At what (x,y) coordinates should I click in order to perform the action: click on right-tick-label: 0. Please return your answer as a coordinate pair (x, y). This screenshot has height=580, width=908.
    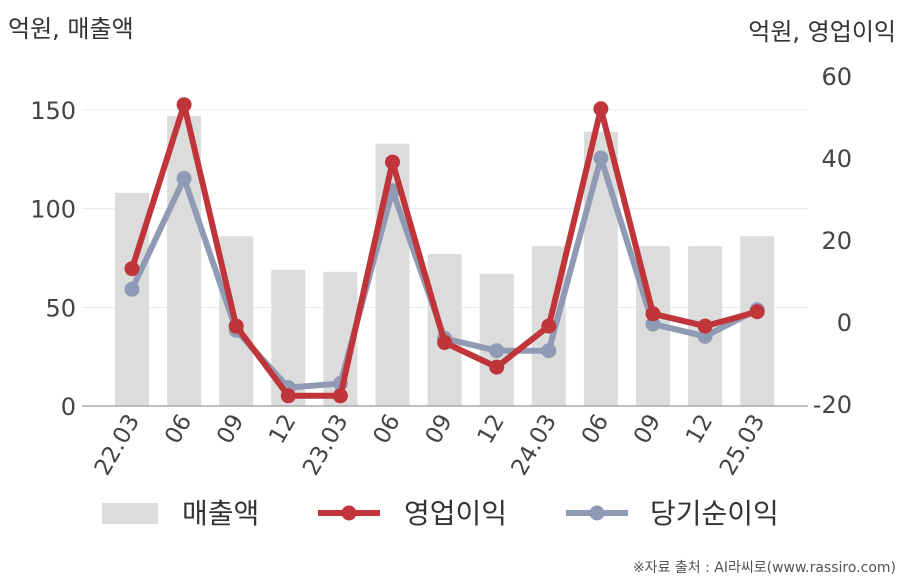
    Looking at the image, I should click on (844, 323).